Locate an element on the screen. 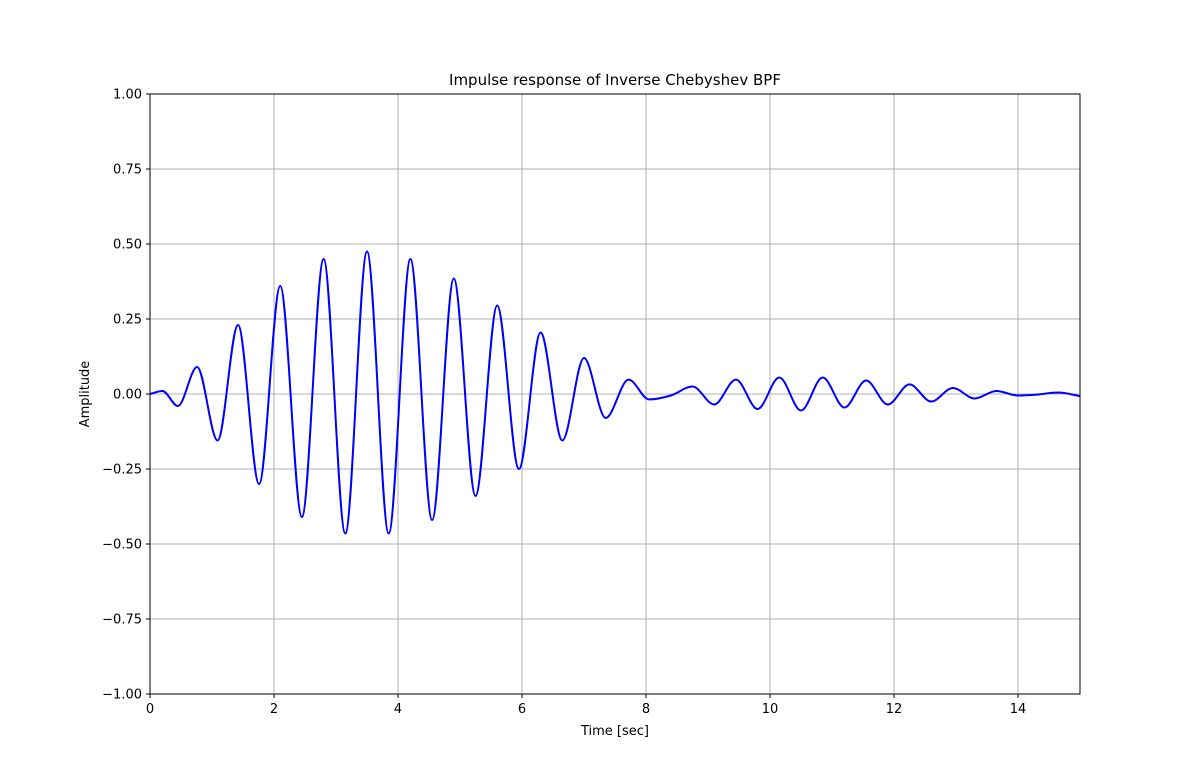 Image resolution: width=1200 pixels, height=780 pixels. x-tick-label: 6 is located at coordinates (522, 709).